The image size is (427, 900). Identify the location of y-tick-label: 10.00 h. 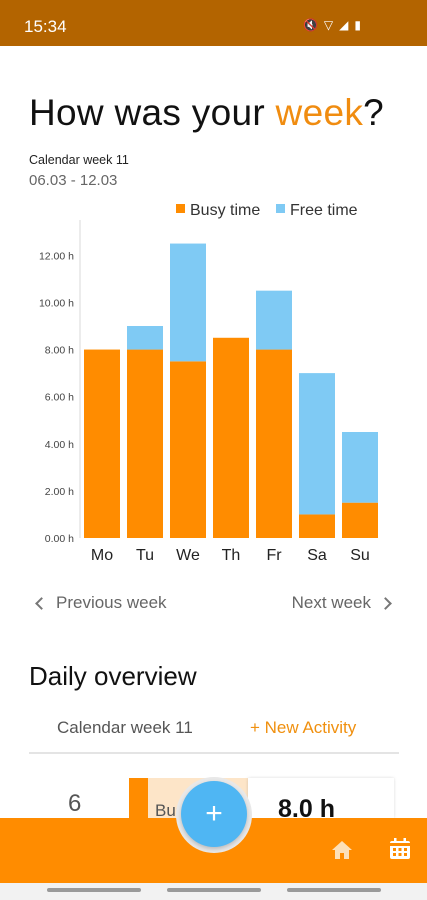
(56, 303).